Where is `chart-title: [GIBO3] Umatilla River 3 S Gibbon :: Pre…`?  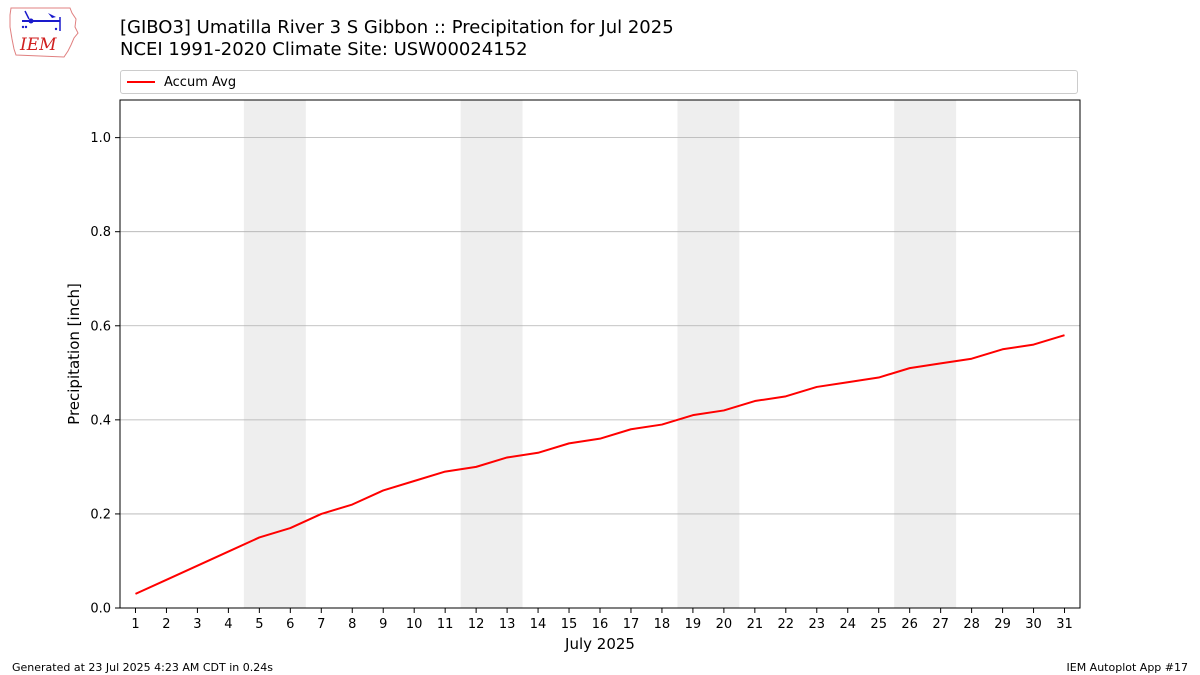
chart-title: [GIBO3] Umatilla River 3 S Gibbon :: Pre… is located at coordinates (397, 27).